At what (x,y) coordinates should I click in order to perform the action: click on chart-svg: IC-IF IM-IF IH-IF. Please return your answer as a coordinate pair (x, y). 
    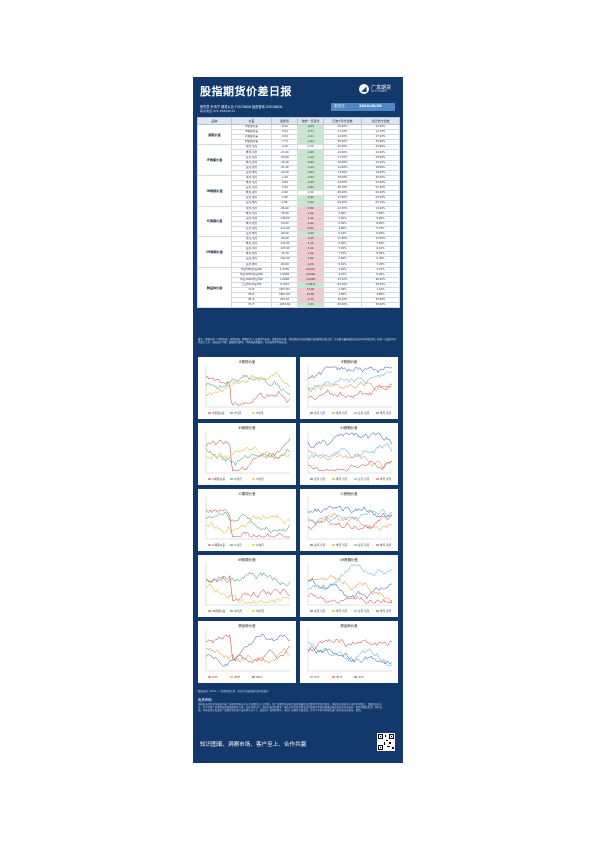
    Looking at the image, I should click on (350, 654).